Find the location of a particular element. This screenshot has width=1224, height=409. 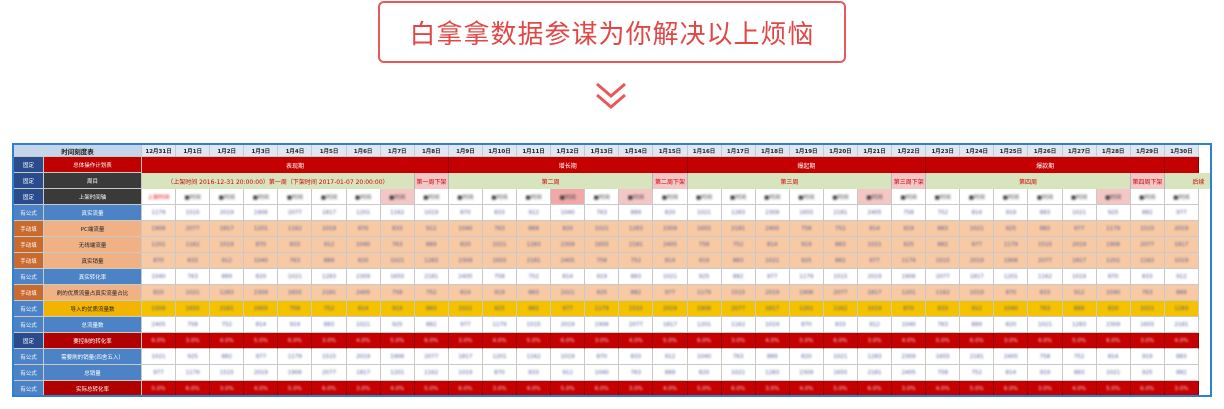

data-cell: 1019 is located at coordinates (772, 325).